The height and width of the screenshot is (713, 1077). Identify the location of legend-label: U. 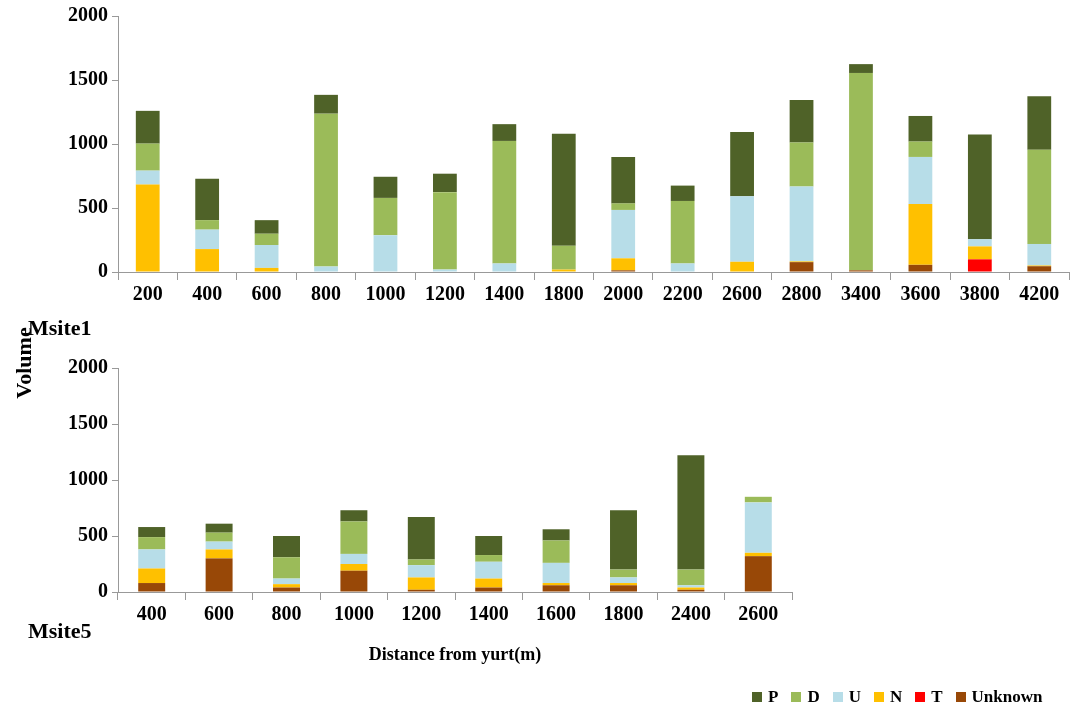
(854, 697).